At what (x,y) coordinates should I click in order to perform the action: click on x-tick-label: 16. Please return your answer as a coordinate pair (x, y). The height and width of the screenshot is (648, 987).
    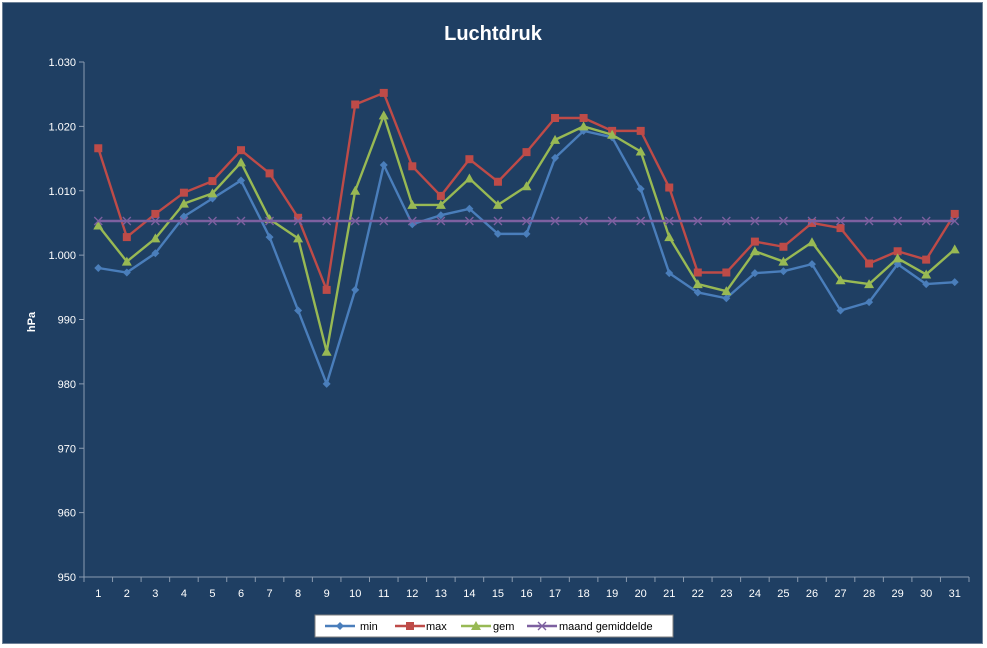
    Looking at the image, I should click on (526, 594).